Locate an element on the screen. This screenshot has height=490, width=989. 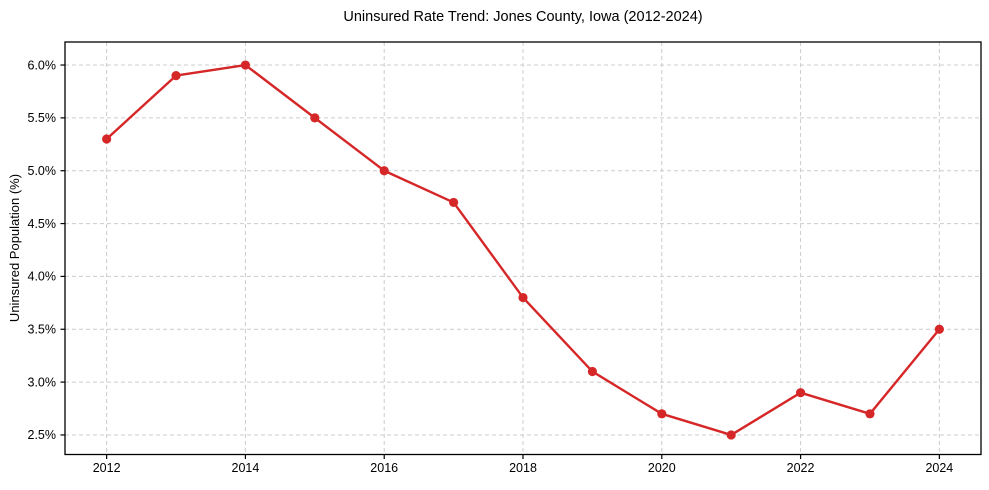
y-tick-label: 2.5% is located at coordinates (42, 435).